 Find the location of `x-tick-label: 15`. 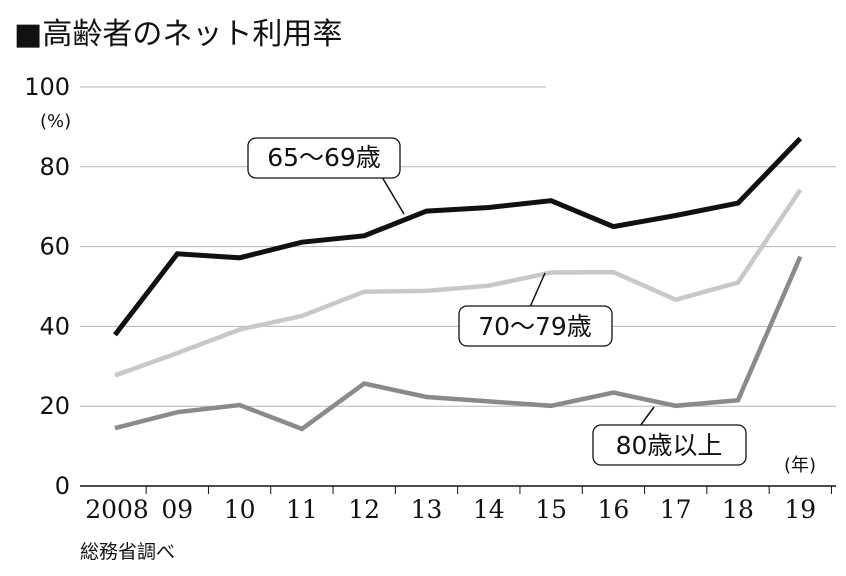

x-tick-label: 15 is located at coordinates (551, 509).